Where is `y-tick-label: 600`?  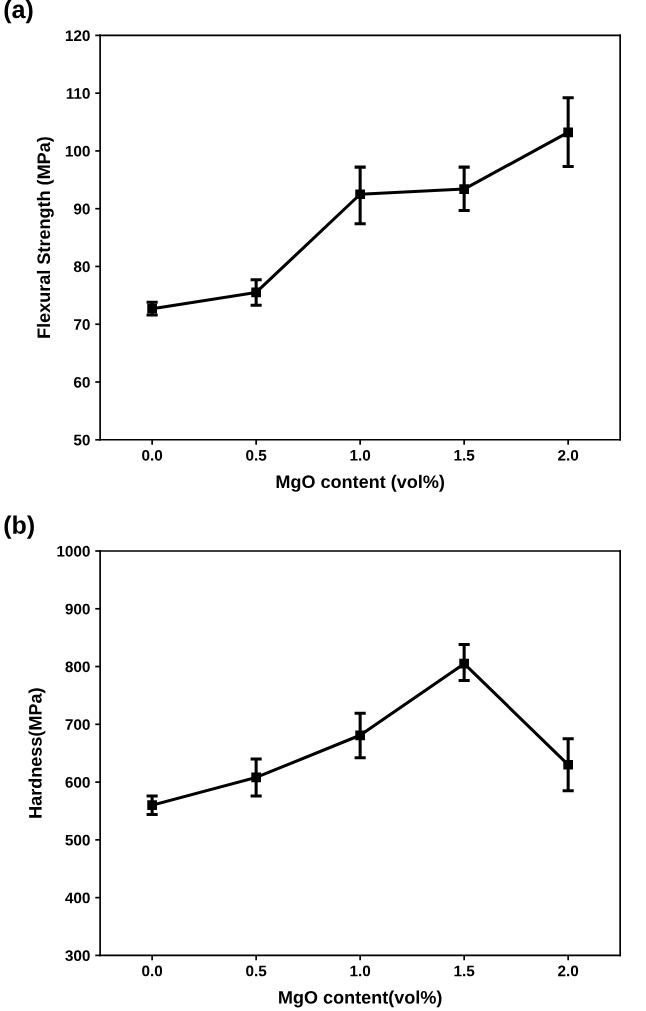
y-tick-label: 600 is located at coordinates (77, 782).